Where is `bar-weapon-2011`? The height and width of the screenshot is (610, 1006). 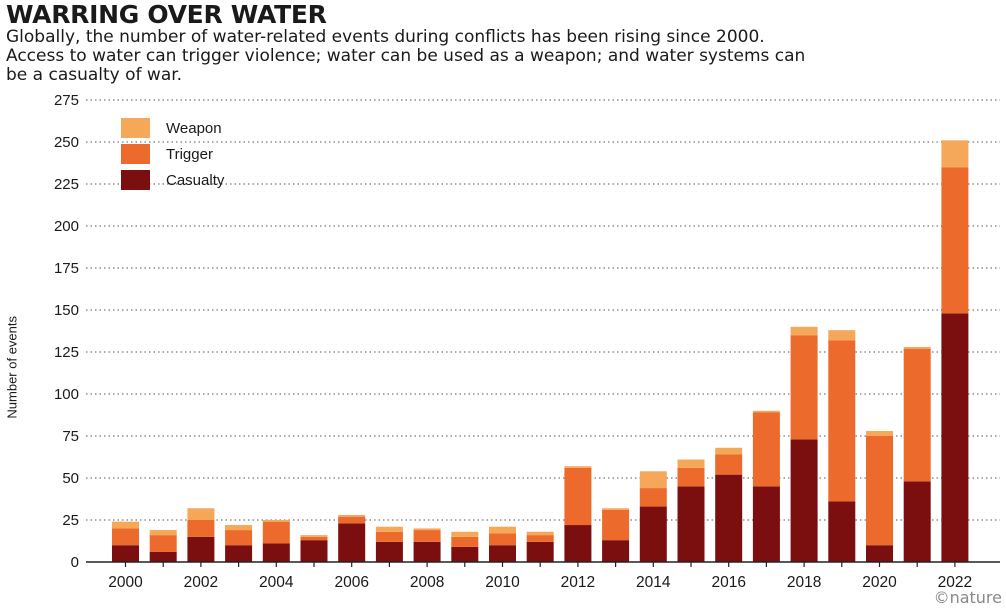
bar-weapon-2011 is located at coordinates (540, 533).